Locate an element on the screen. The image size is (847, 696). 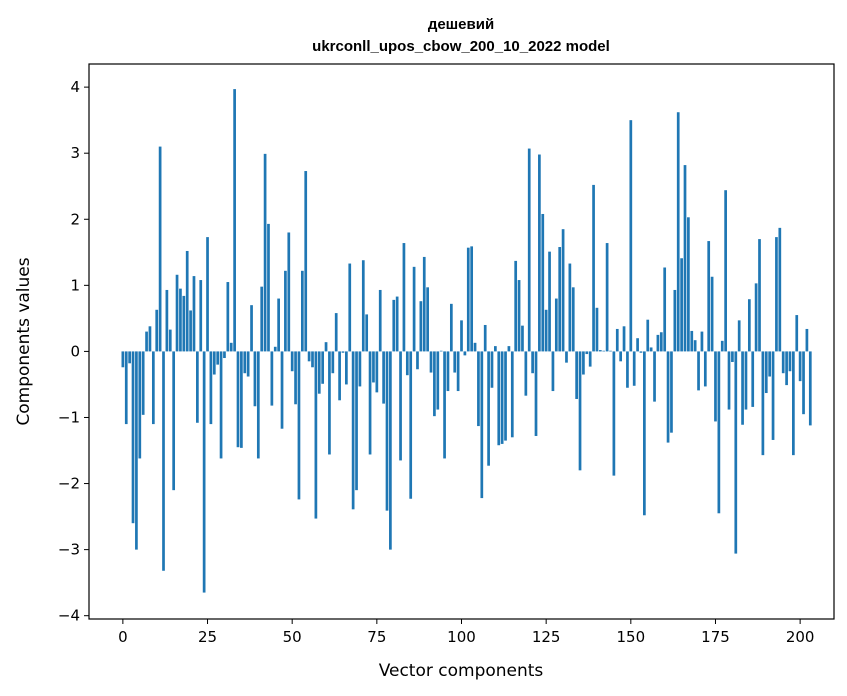
chart-title-line1: дешевий is located at coordinates (461, 24).